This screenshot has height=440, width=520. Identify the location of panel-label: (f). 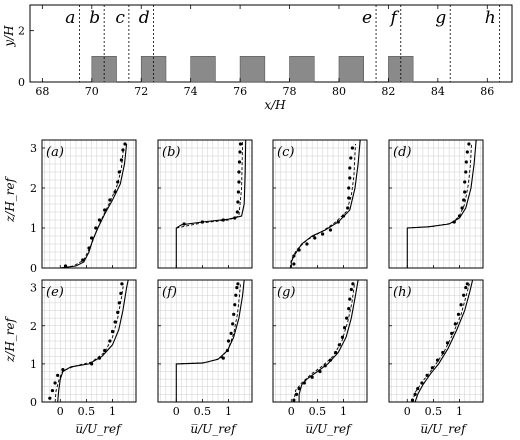
(169, 292).